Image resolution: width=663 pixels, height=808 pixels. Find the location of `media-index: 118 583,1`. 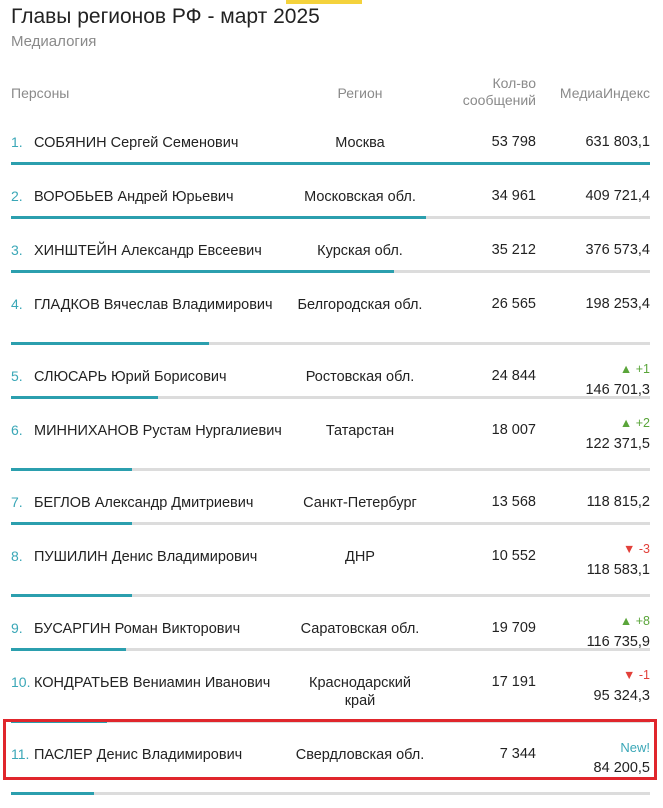

media-index: 118 583,1 is located at coordinates (618, 570).